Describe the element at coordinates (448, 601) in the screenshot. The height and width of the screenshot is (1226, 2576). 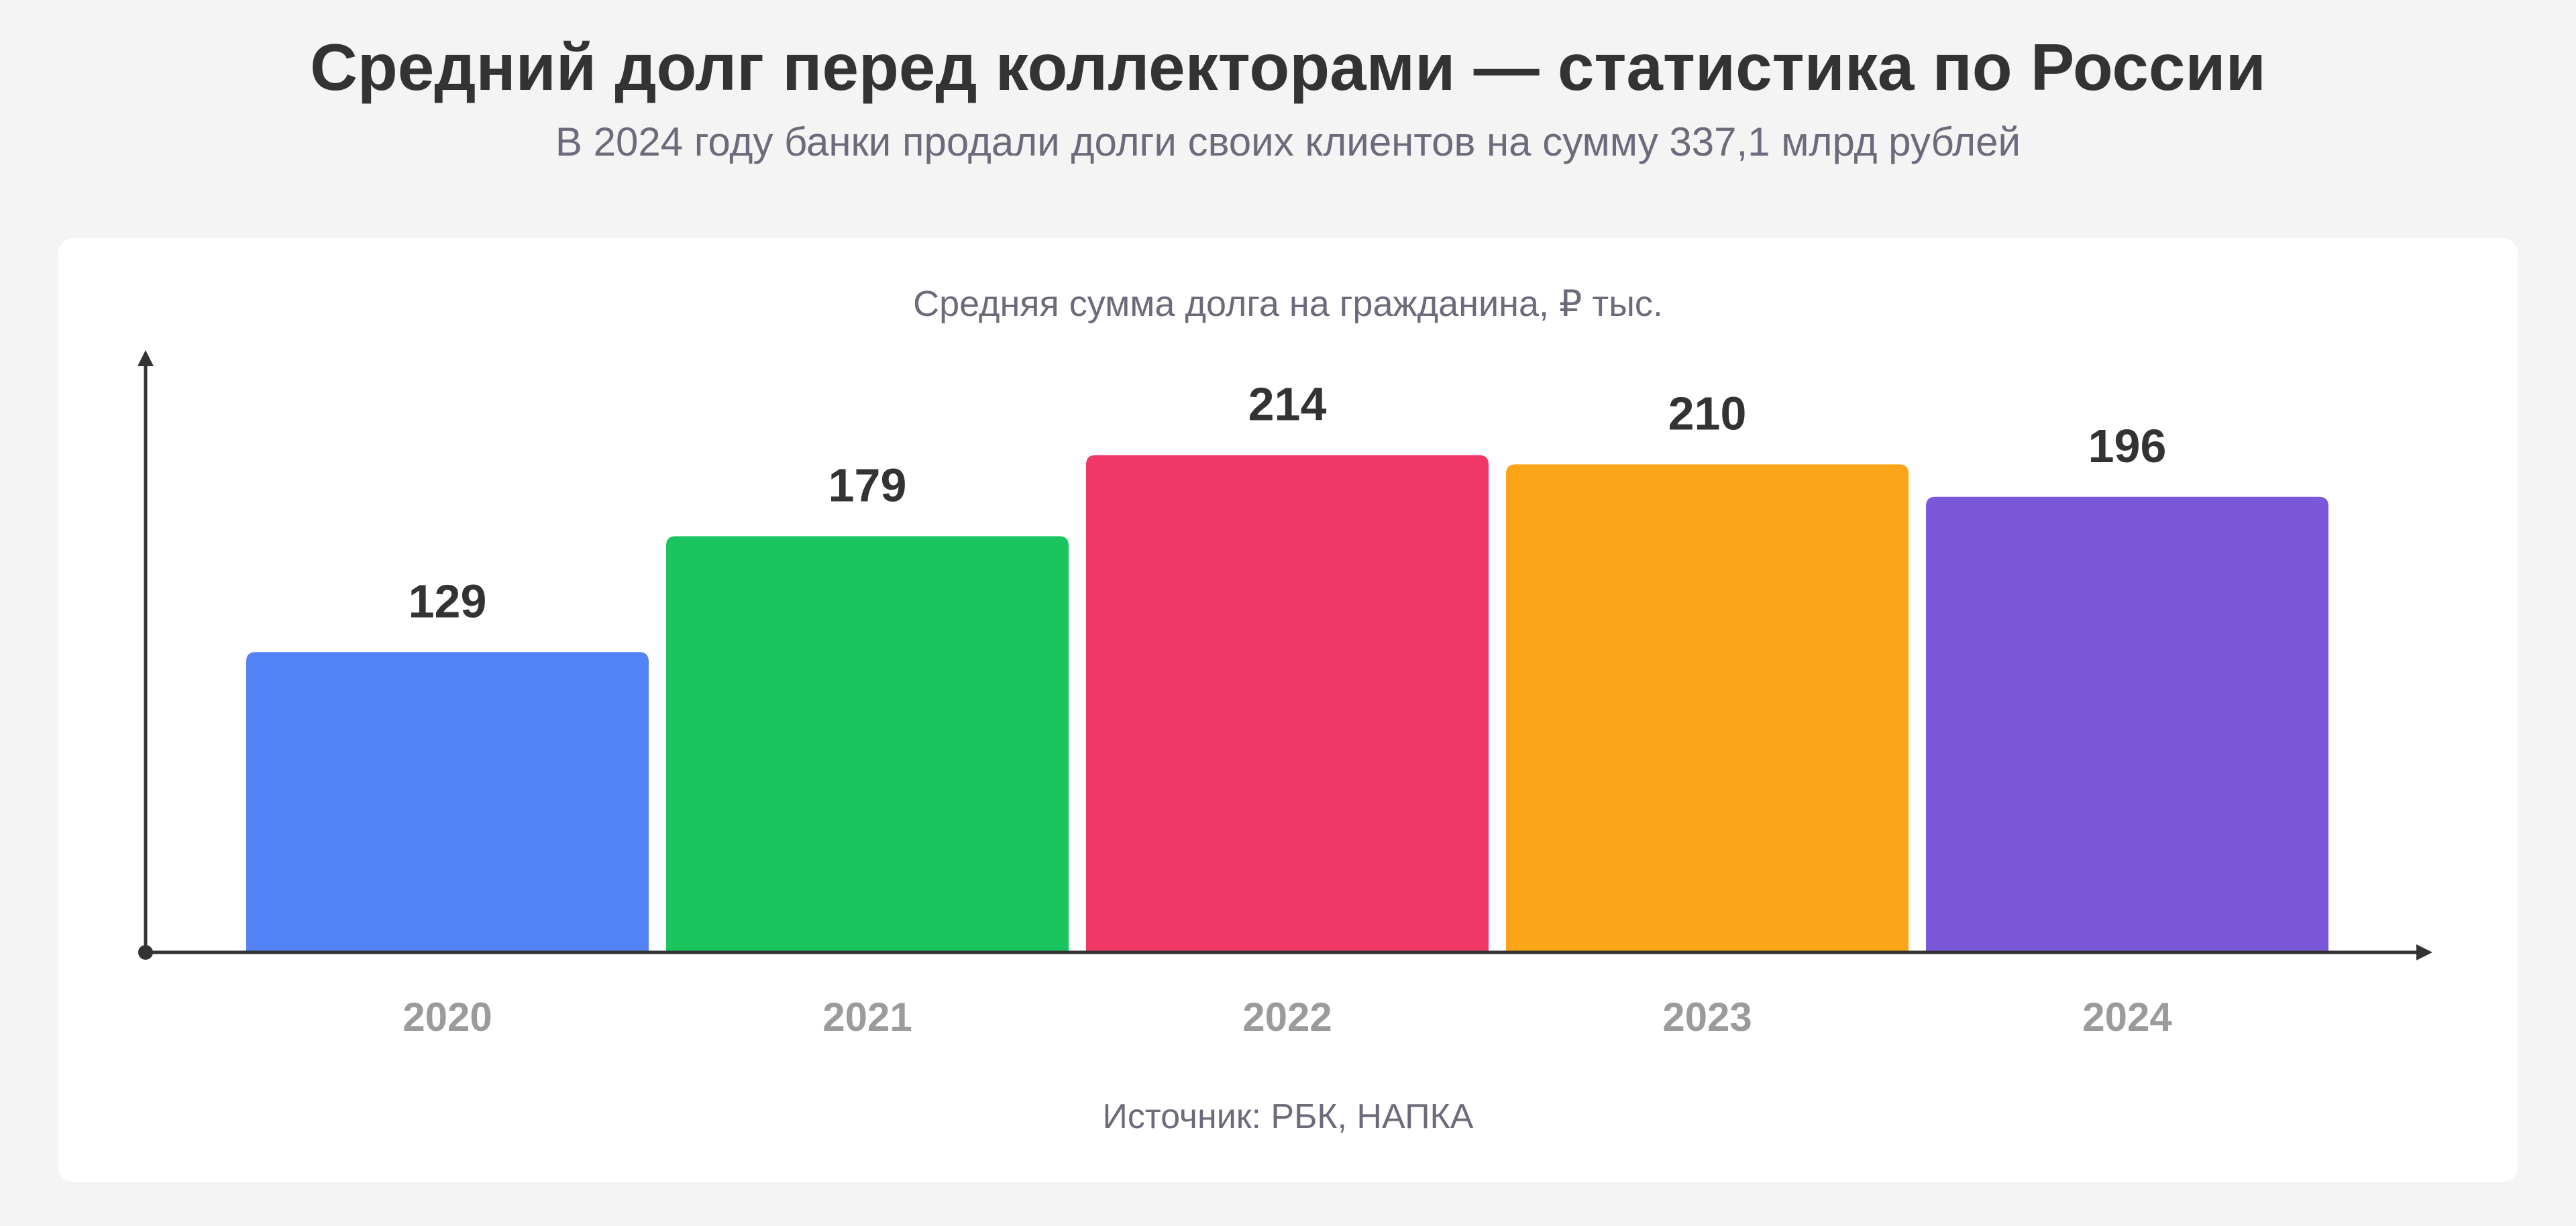
I see `value-label-2020: 129` at that location.